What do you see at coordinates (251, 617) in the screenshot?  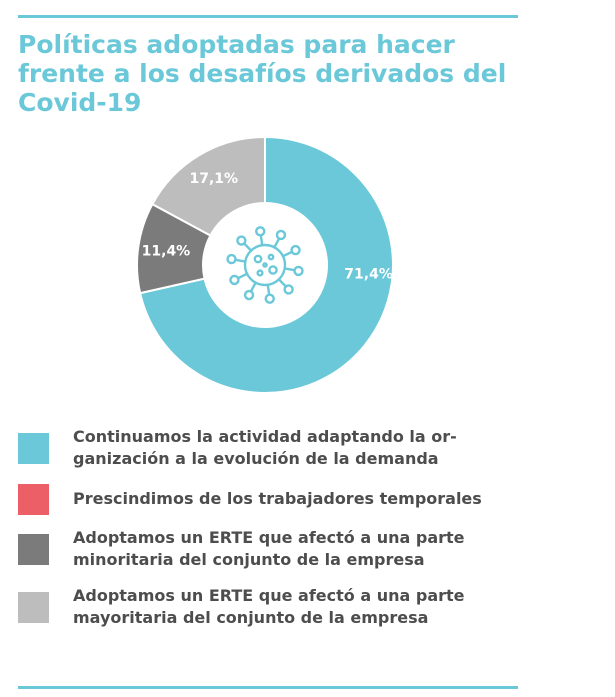 I see `legend-line: mayoritaria del conjunto de la empresa` at bounding box center [251, 617].